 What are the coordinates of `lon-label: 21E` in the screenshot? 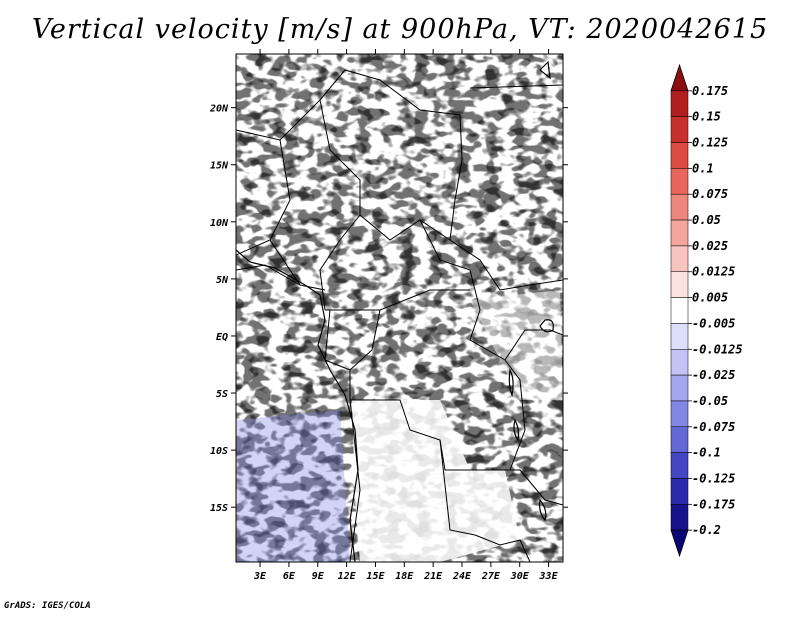 It's located at (433, 576).